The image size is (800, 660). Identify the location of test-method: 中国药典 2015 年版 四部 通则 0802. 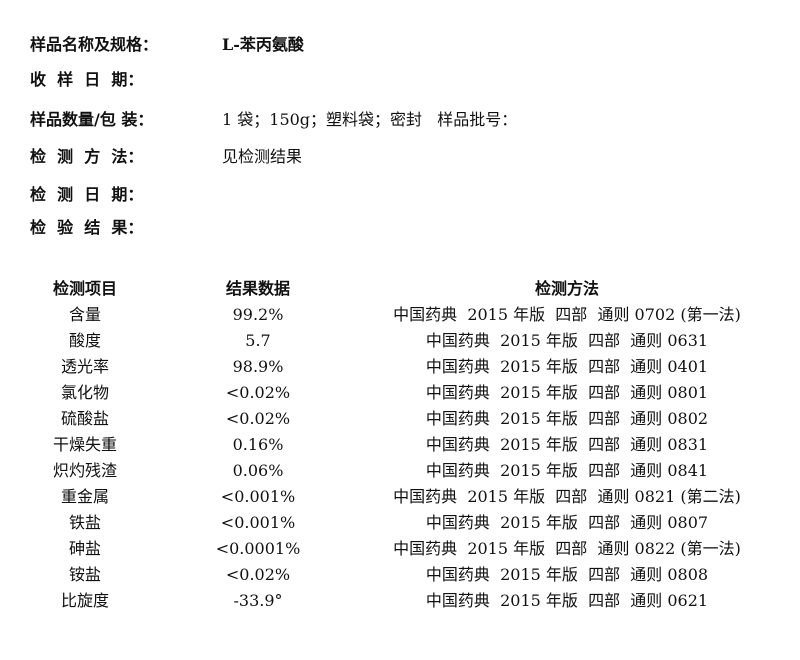
(567, 418).